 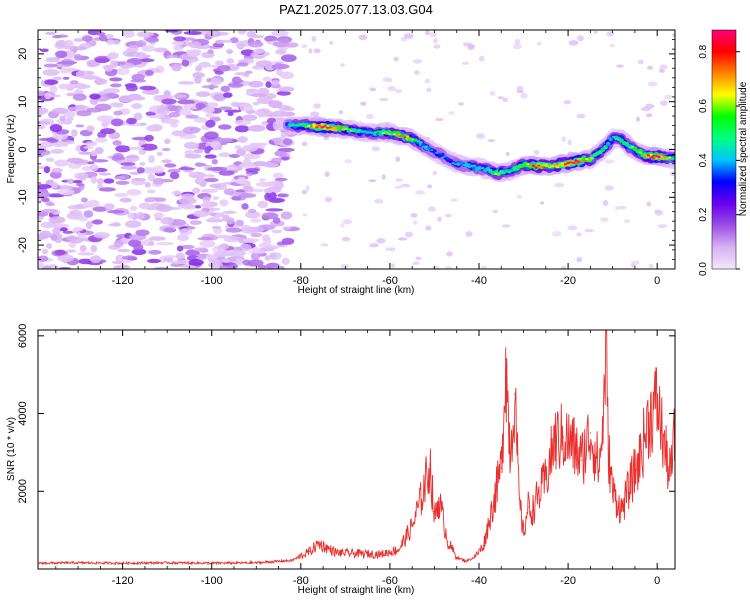 What do you see at coordinates (23, 149) in the screenshot?
I see `spectrogram-y-tick-label: 0` at bounding box center [23, 149].